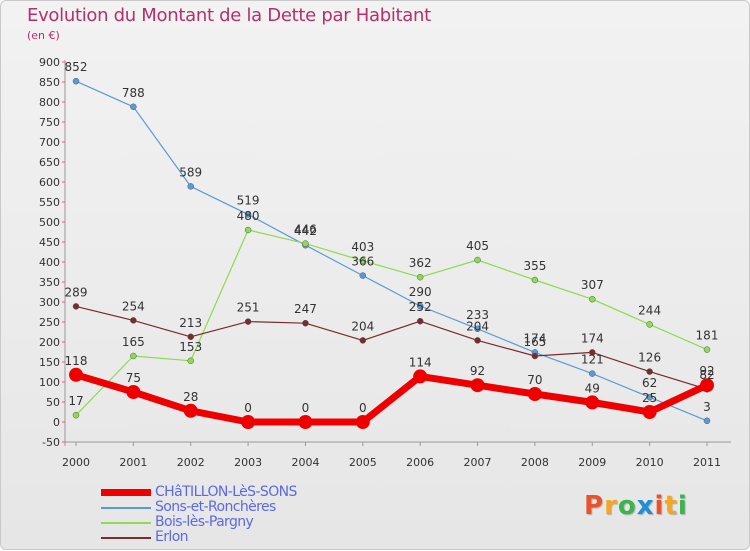 The height and width of the screenshot is (551, 750). I want to click on y-tick-label: 200, so click(49, 342).